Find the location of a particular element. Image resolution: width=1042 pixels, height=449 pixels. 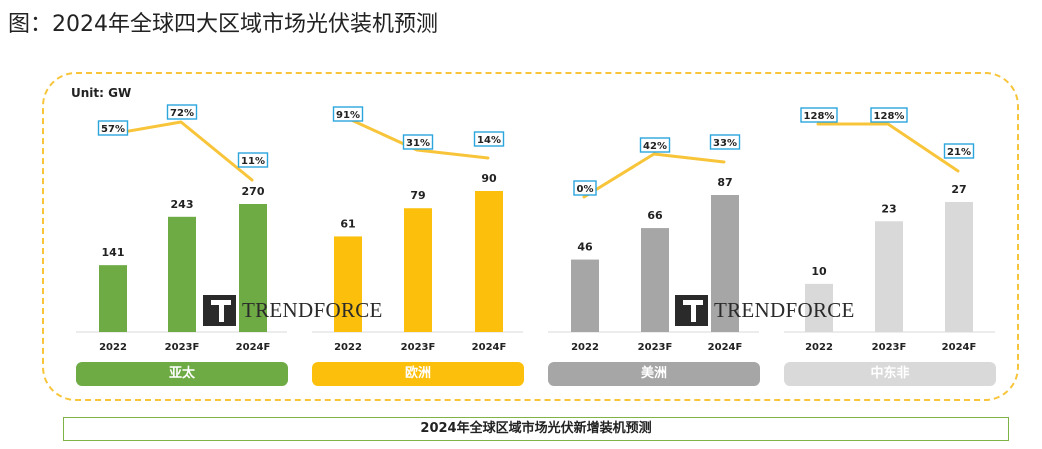

bar-value-label: 90 is located at coordinates (489, 178).